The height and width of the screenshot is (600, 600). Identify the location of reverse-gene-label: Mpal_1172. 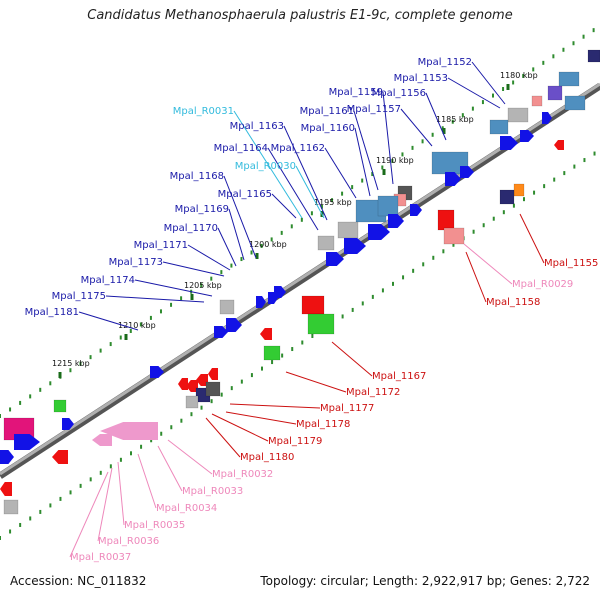
(373, 392).